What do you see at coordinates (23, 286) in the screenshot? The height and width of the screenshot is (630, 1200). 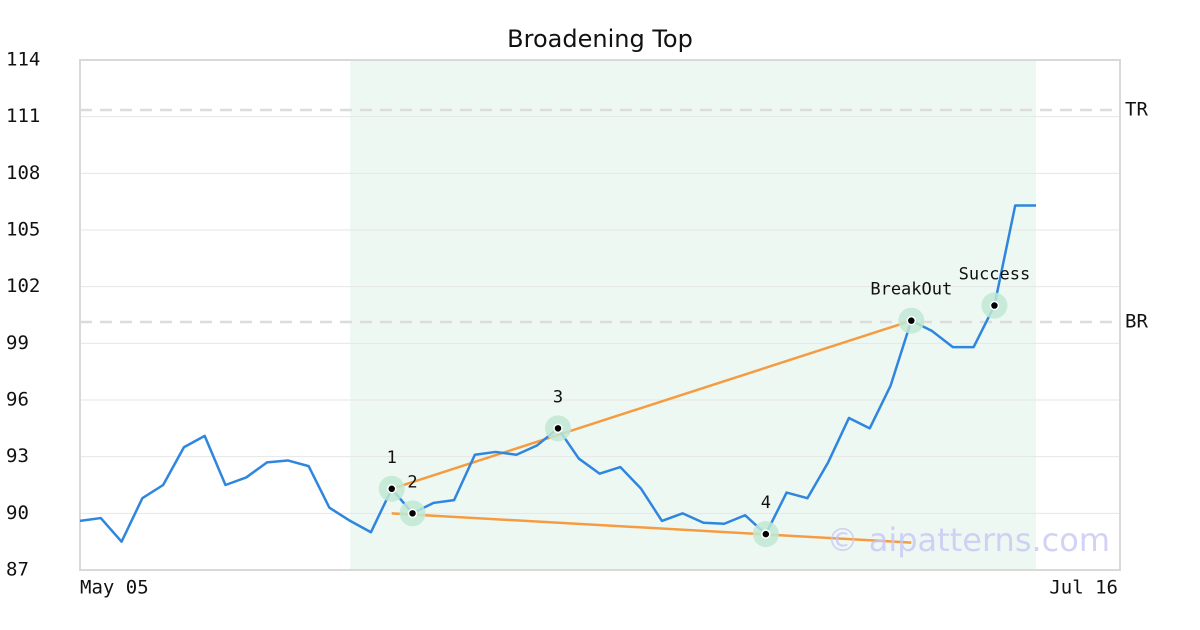 I see `y-tick-label: 102` at bounding box center [23, 286].